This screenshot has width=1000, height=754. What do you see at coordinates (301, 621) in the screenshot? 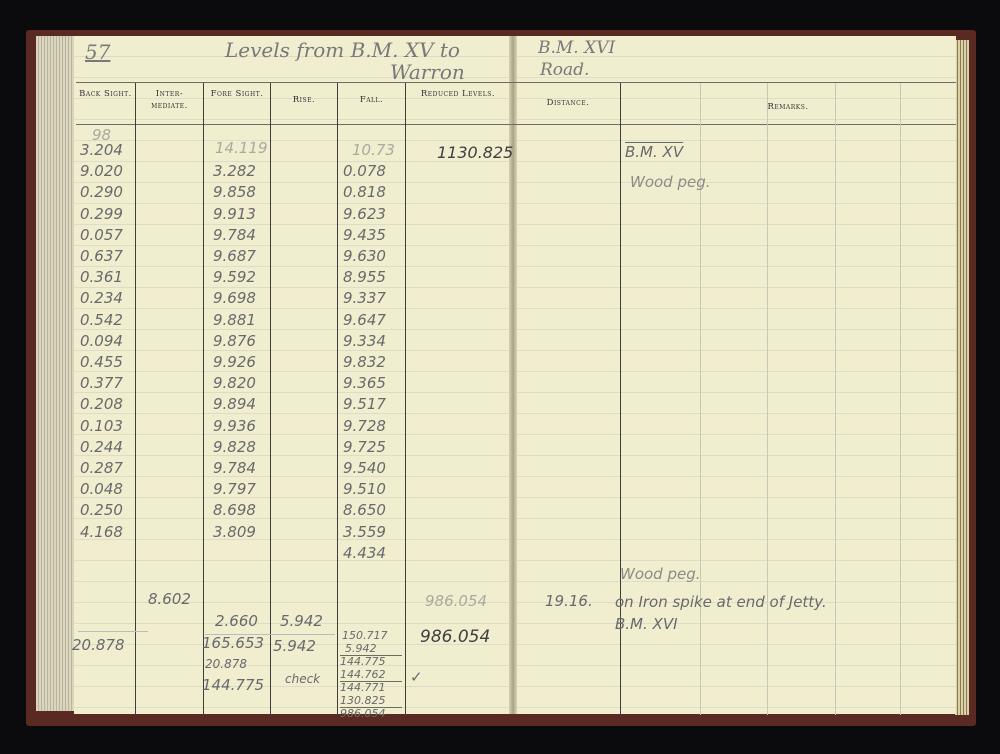
I see `last-rise: 5.942` at bounding box center [301, 621].